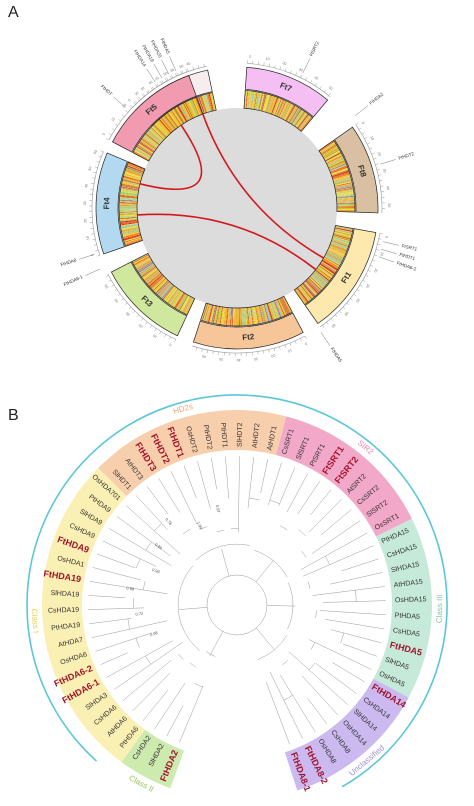 The width and height of the screenshot is (474, 806). Describe the element at coordinates (397, 158) in the screenshot. I see `gene-label: FtHDT2` at that location.